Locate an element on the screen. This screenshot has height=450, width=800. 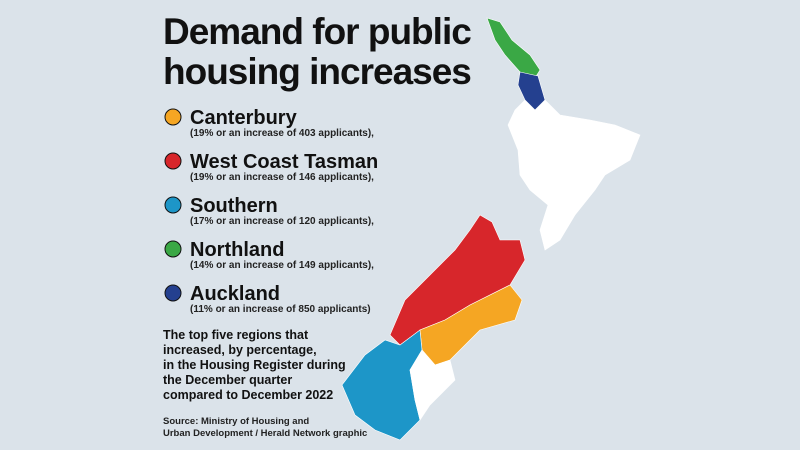
otago is located at coordinates (432, 385).